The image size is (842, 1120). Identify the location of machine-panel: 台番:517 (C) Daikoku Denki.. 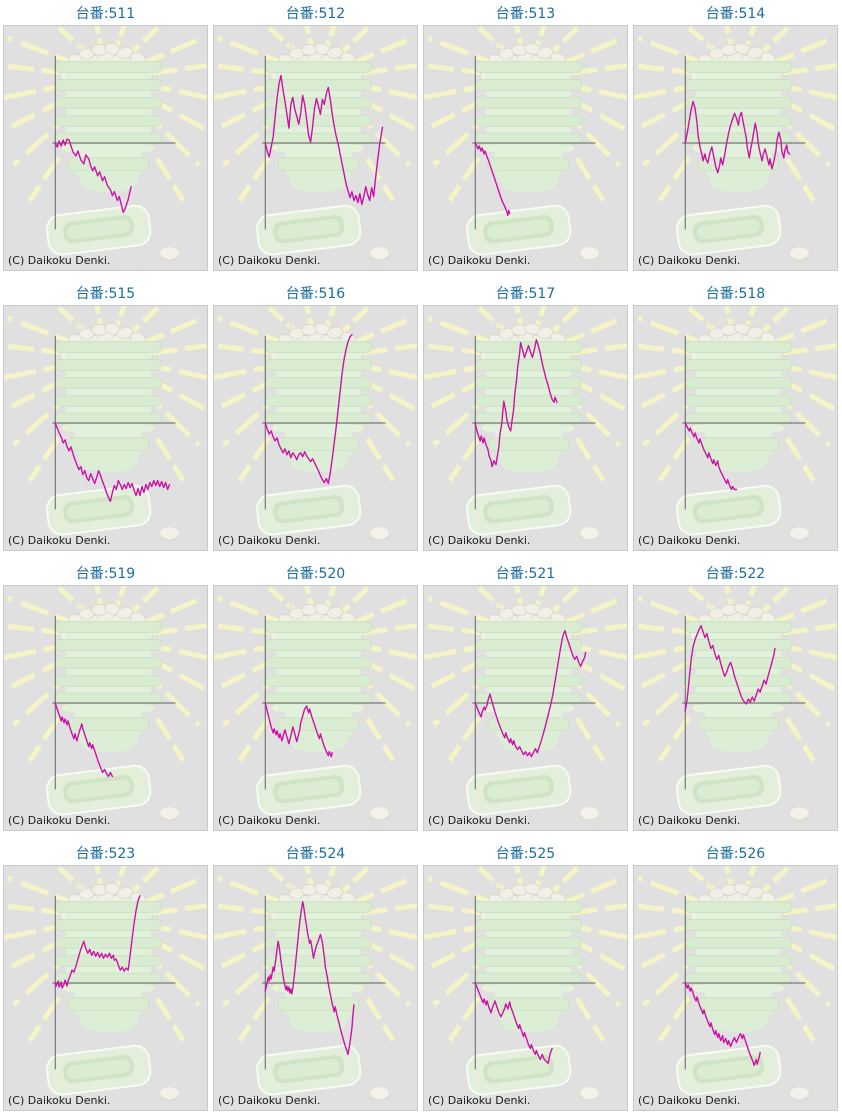
(525, 420).